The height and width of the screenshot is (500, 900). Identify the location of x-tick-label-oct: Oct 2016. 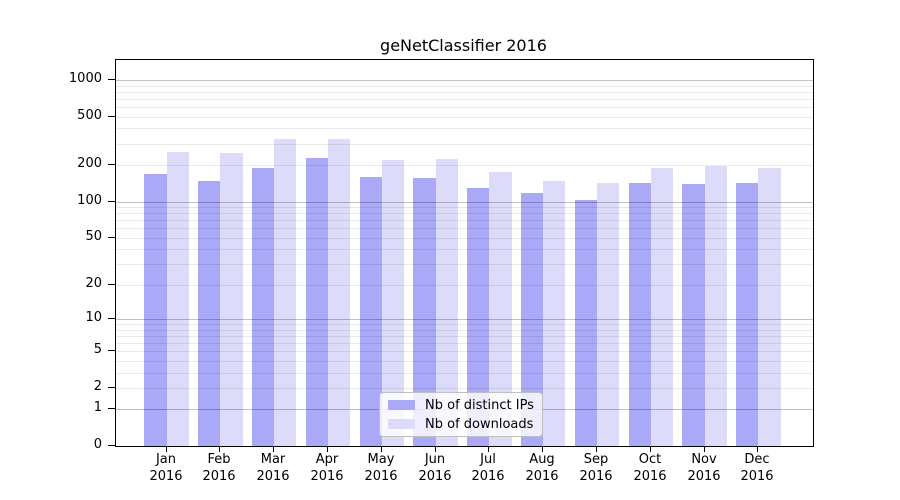
(650, 468).